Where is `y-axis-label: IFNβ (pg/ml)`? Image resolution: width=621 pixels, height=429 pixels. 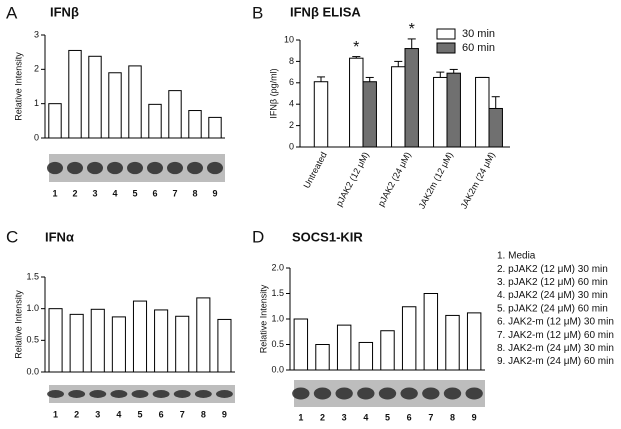 y-axis-label: IFNβ (pg/ml) is located at coordinates (273, 93).